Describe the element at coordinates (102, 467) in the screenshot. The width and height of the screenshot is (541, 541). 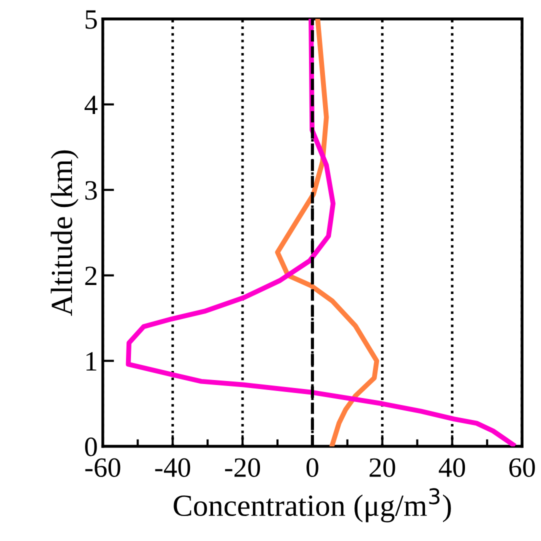
I see `x-tick-label: -60` at that location.